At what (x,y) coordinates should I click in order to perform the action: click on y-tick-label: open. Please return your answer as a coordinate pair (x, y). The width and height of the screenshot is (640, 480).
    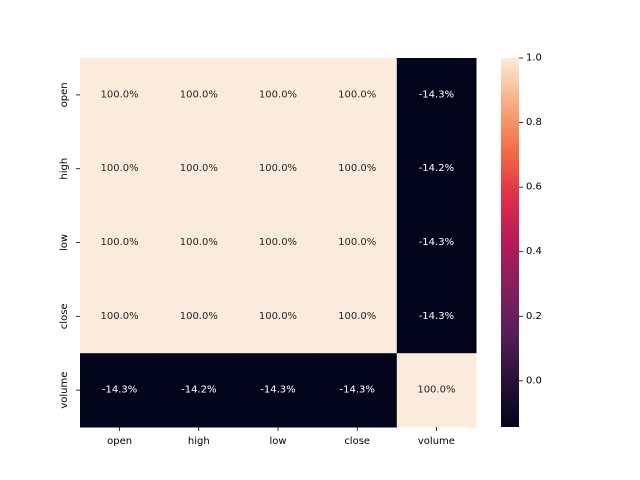
    Looking at the image, I should click on (64, 94).